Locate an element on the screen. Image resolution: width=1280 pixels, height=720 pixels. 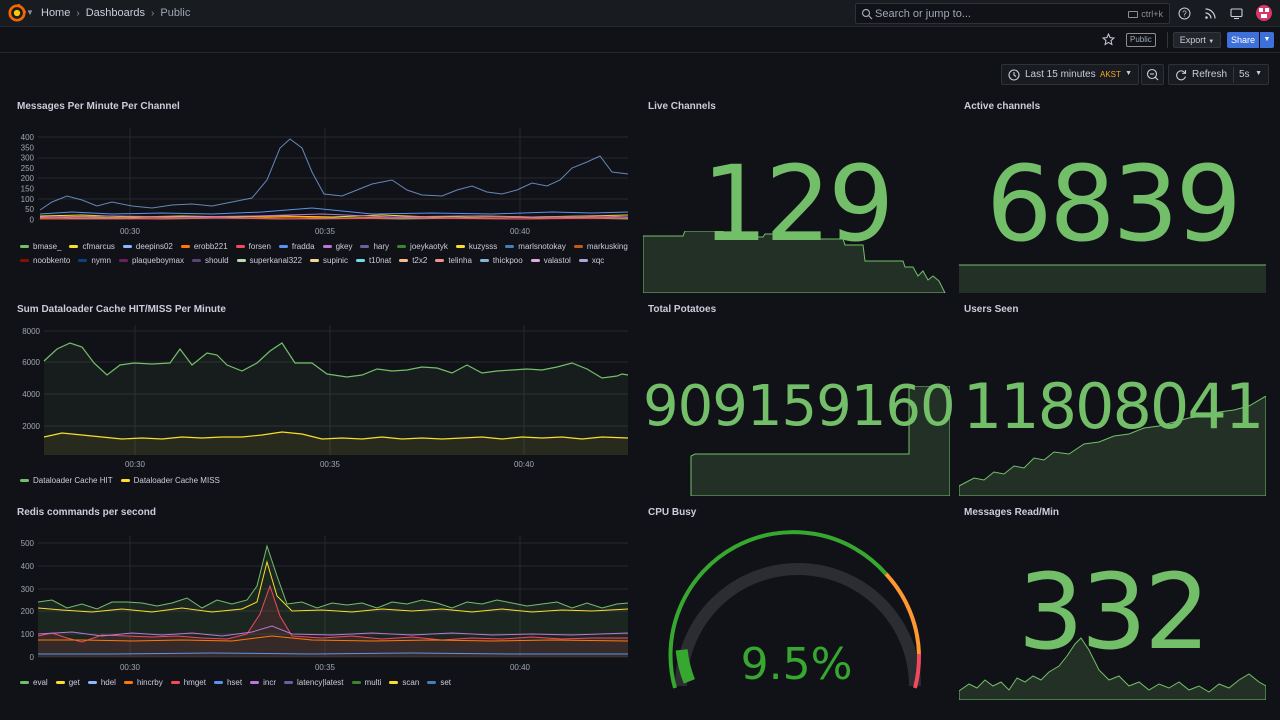
legend-item: hary is located at coordinates (374, 246).